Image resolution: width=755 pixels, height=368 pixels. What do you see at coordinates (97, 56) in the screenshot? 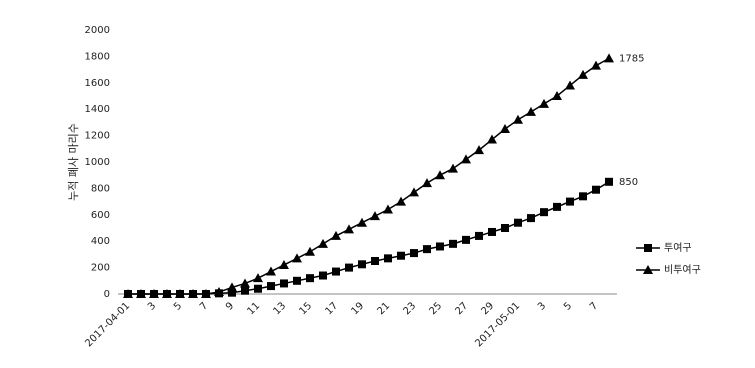
I see `y-tick-label: 1800` at bounding box center [97, 56].